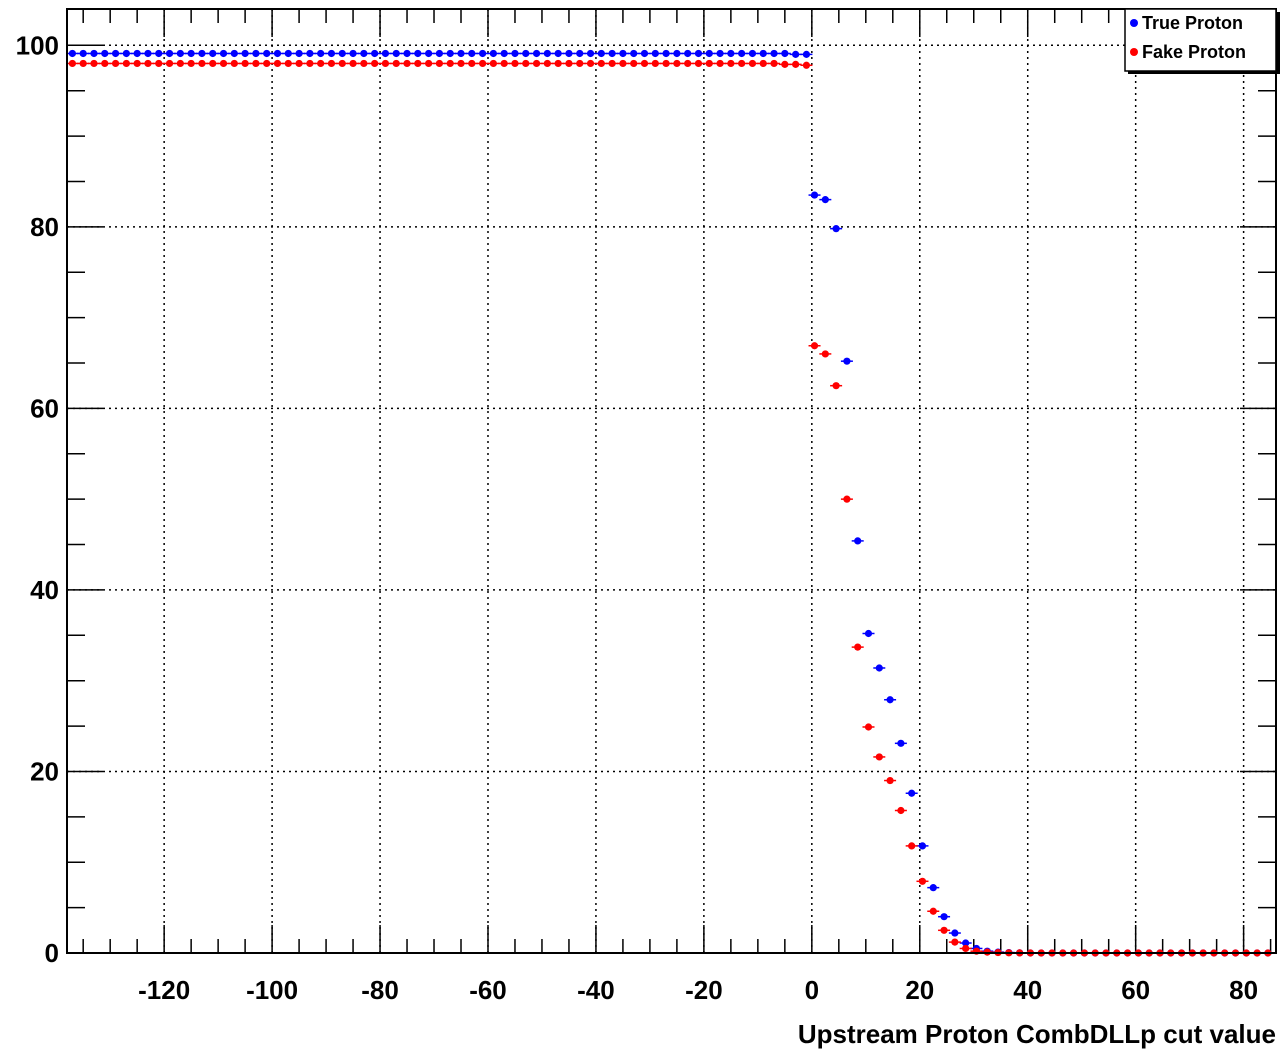 This screenshot has height=1053, width=1285. Describe the element at coordinates (44, 771) in the screenshot. I see `y-tick-label: 20` at that location.